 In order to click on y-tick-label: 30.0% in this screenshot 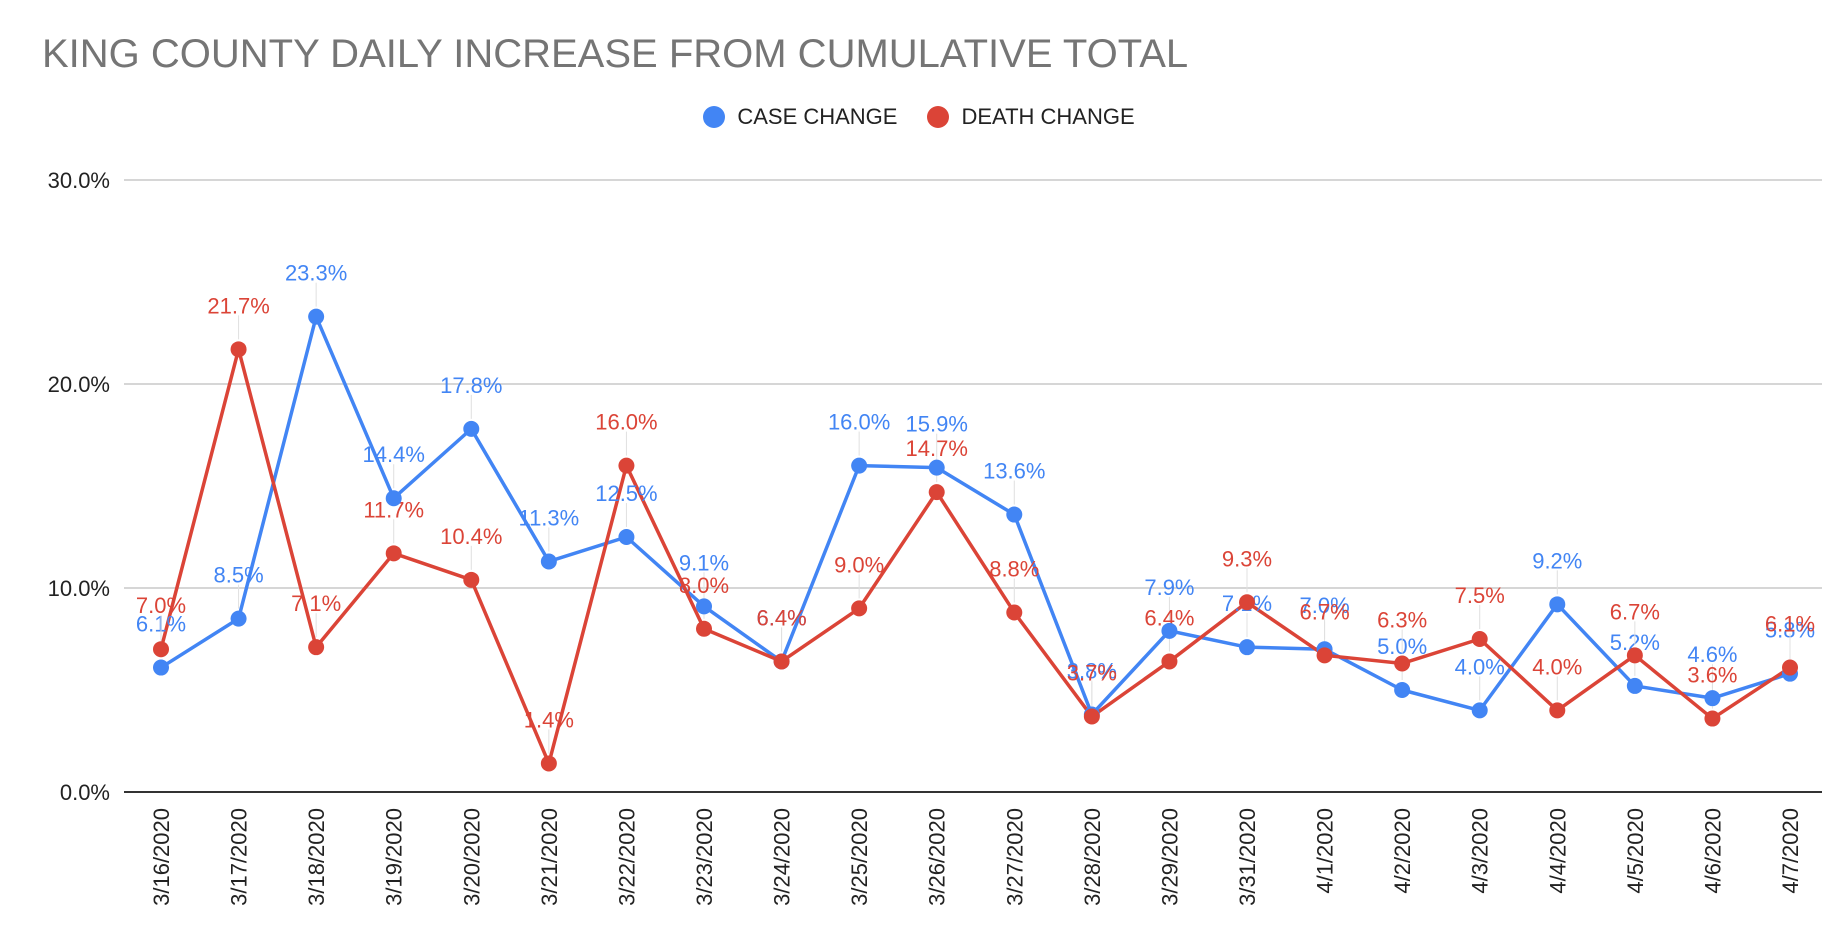, I will do `click(79, 180)`.